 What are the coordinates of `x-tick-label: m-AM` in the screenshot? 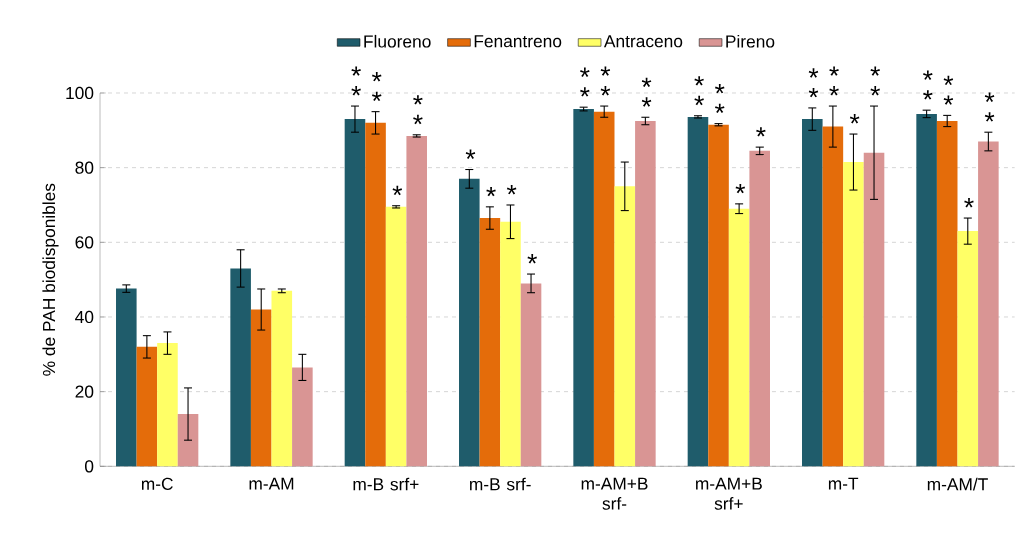 It's located at (271, 483).